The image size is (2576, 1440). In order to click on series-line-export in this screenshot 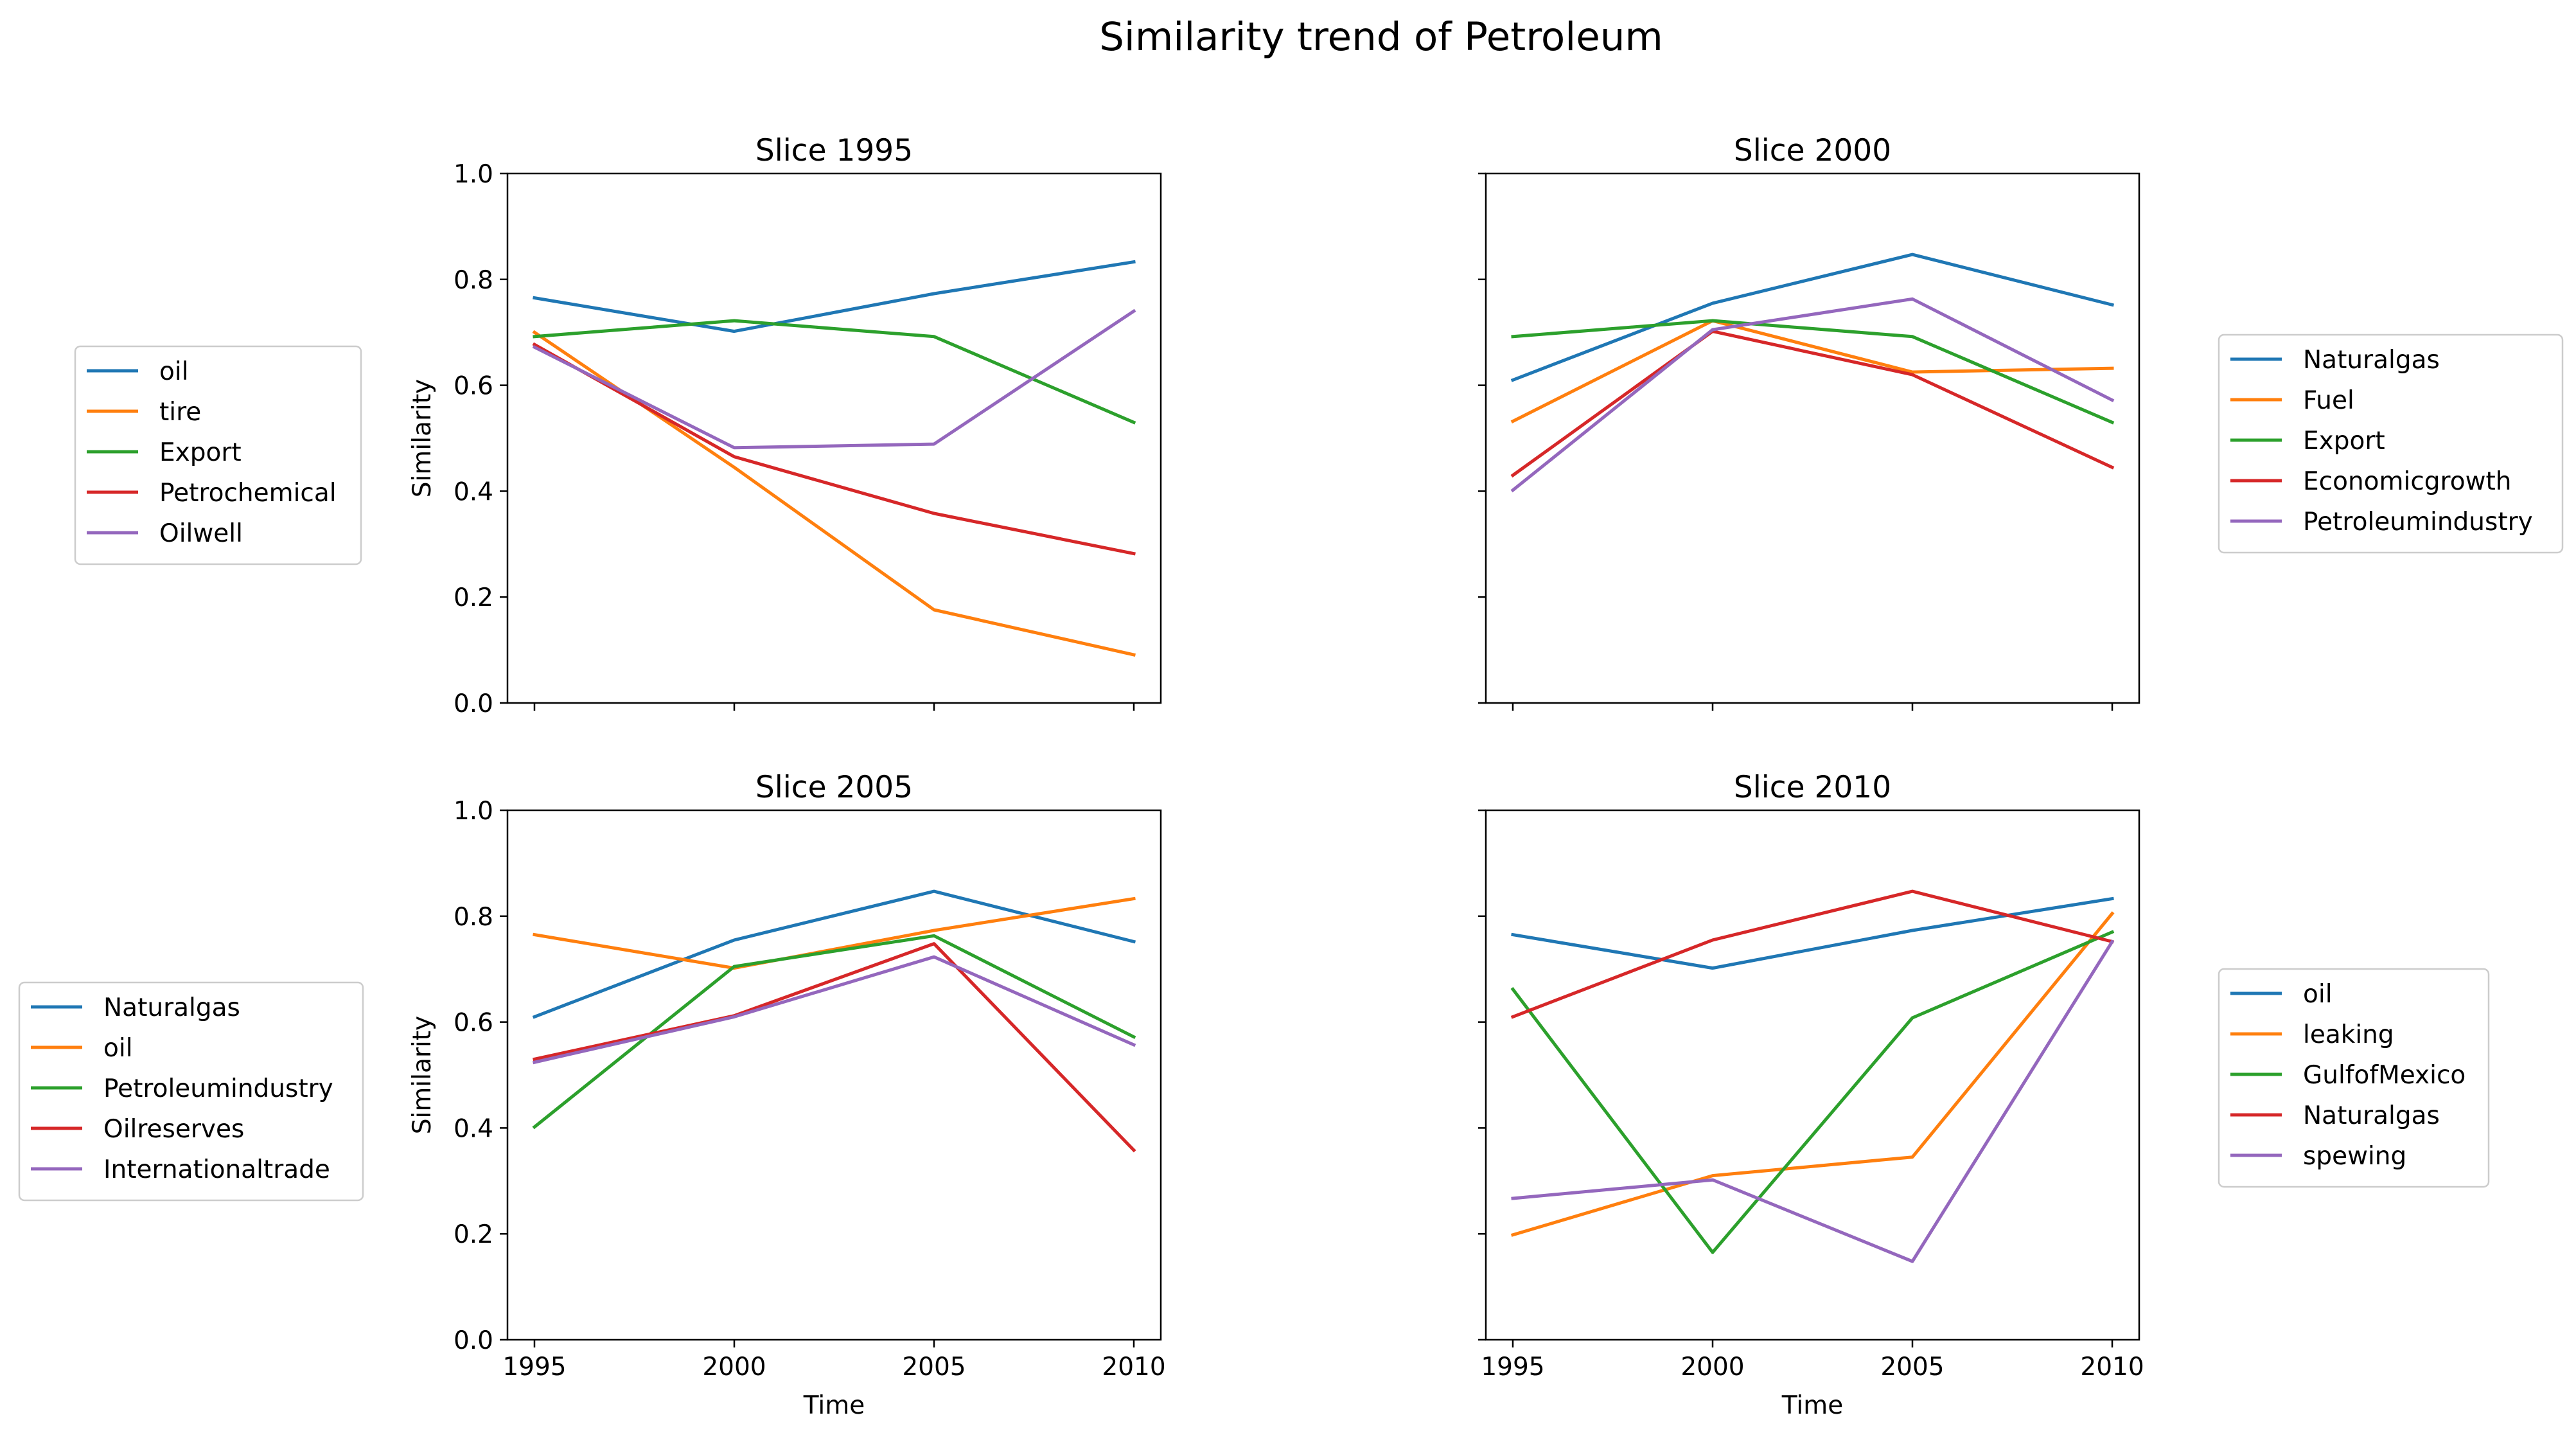, I will do `click(1813, 372)`.